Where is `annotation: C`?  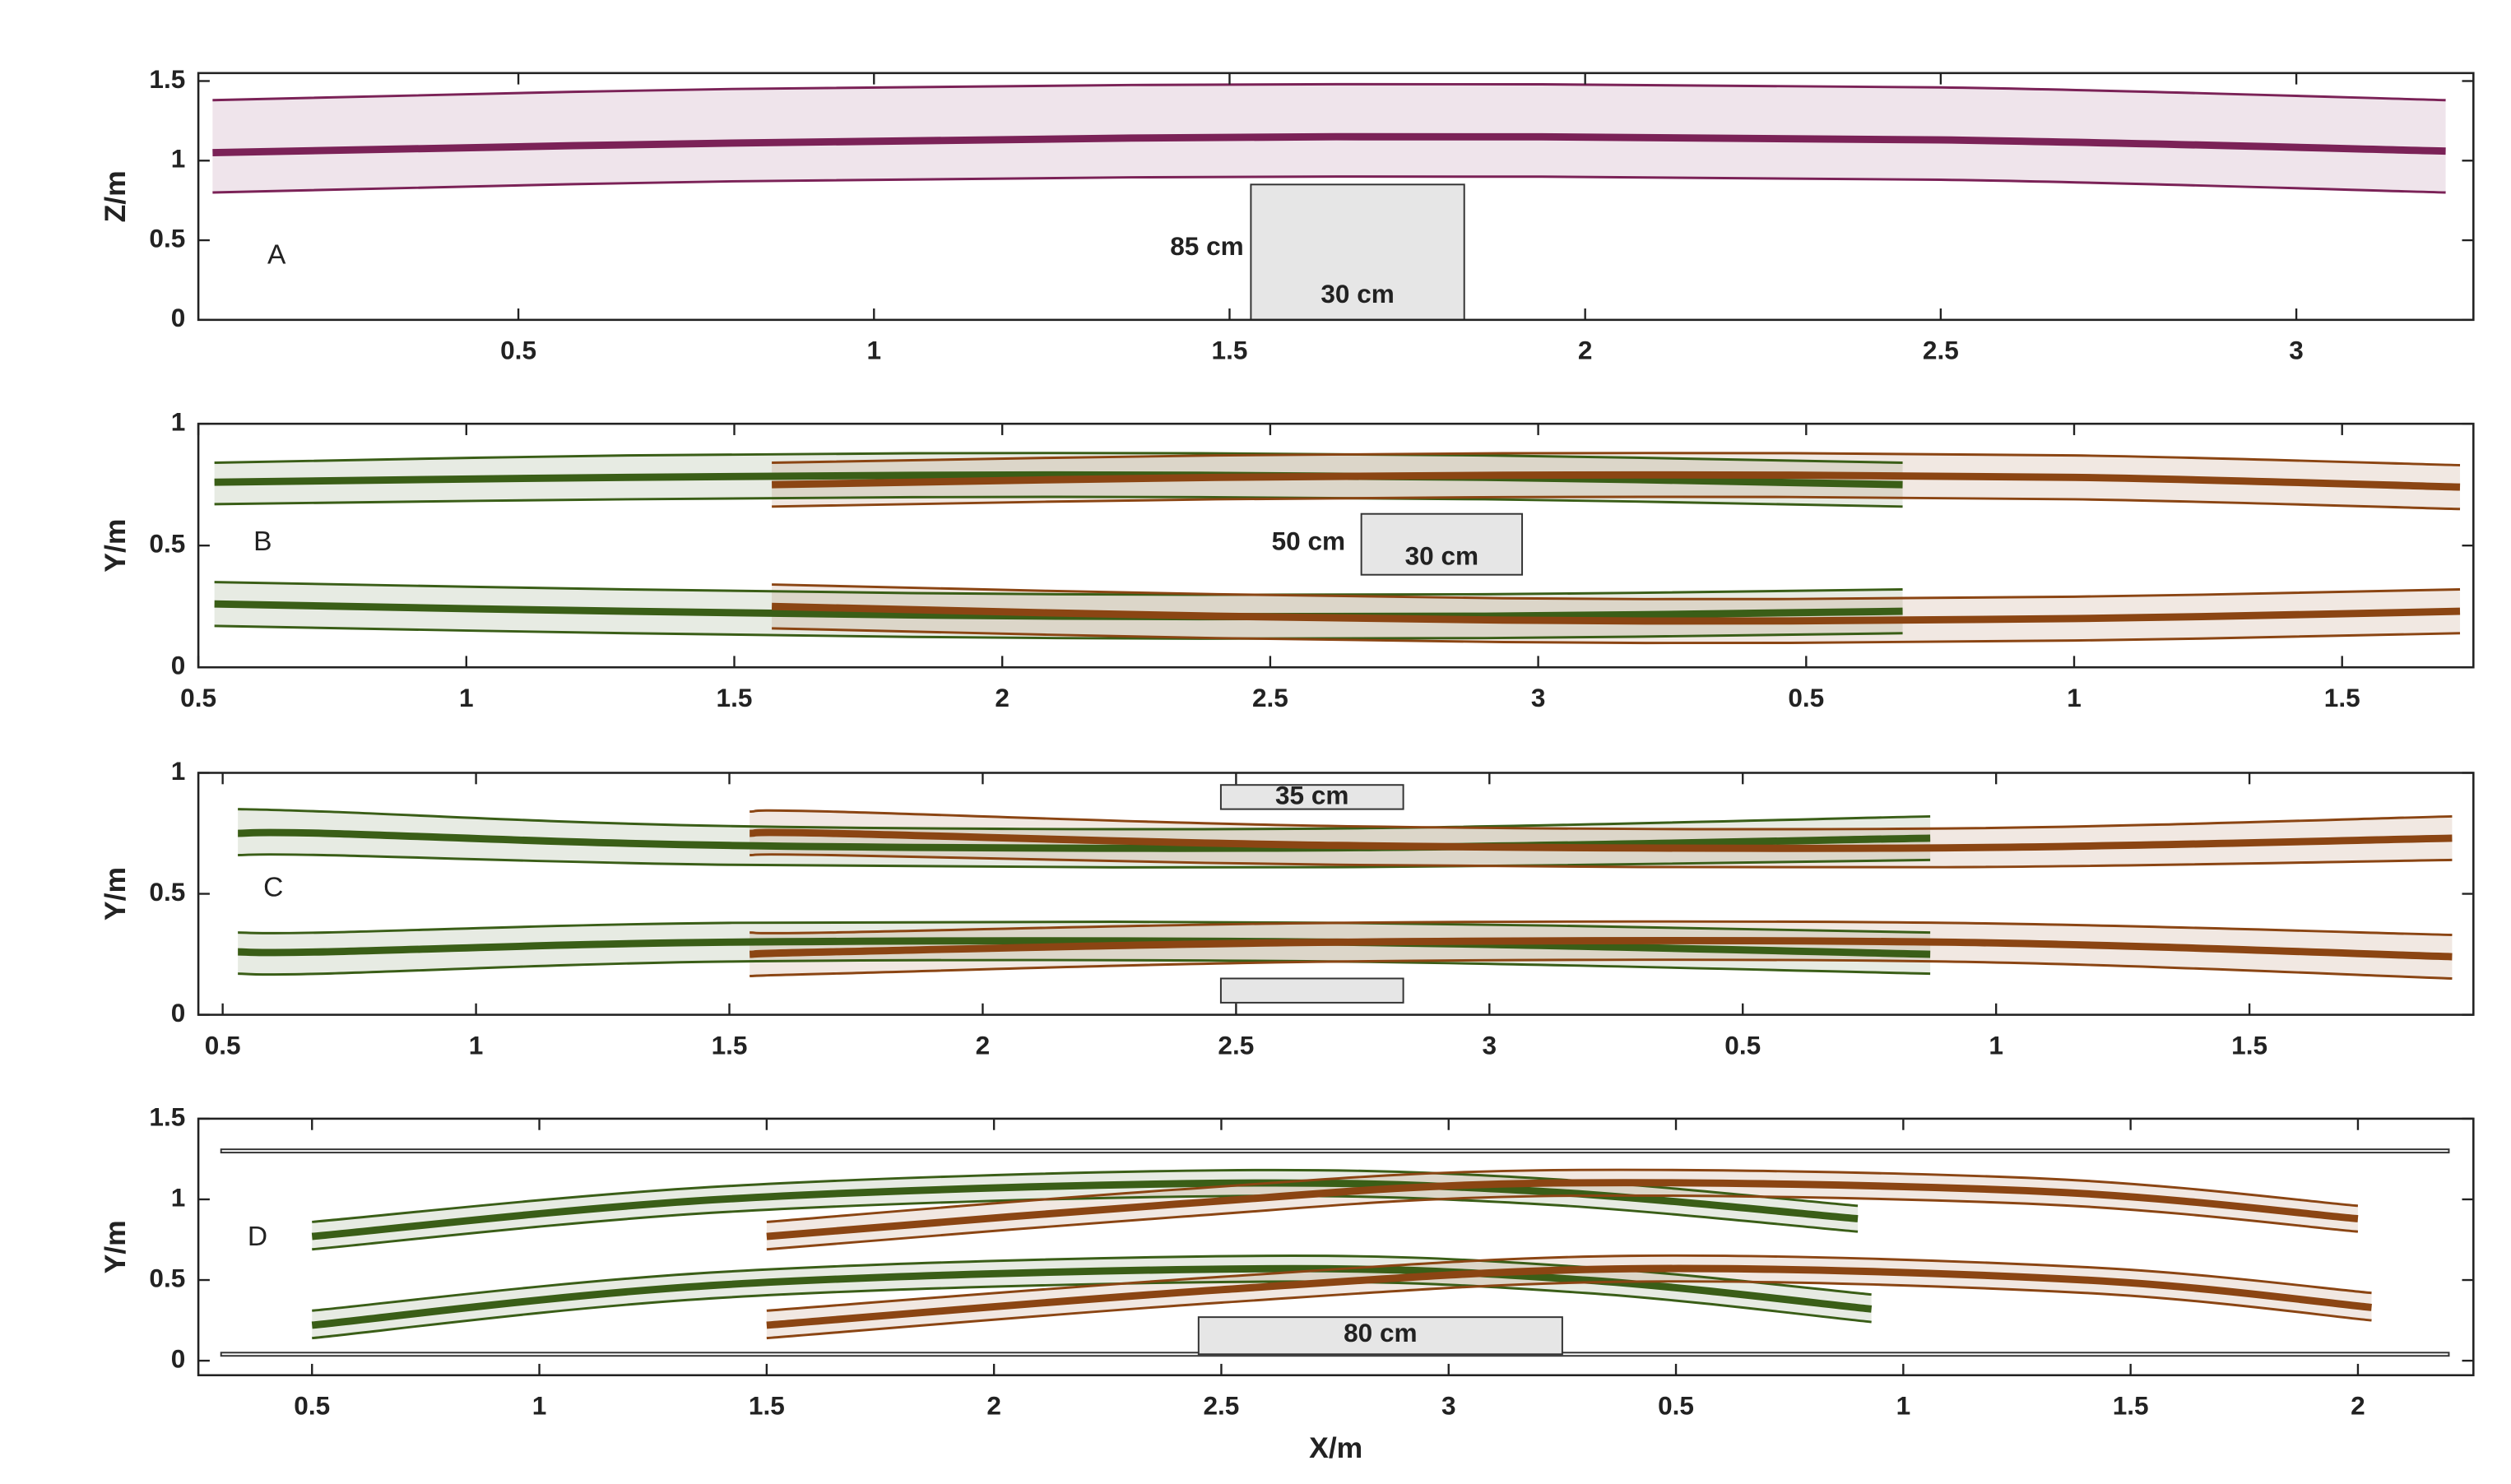
annotation: C is located at coordinates (273, 888).